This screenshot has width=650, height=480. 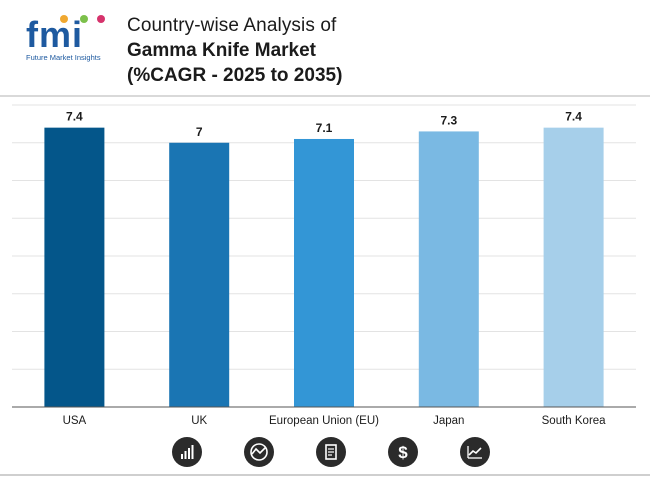 What do you see at coordinates (74, 267) in the screenshot?
I see `bar-usa` at bounding box center [74, 267].